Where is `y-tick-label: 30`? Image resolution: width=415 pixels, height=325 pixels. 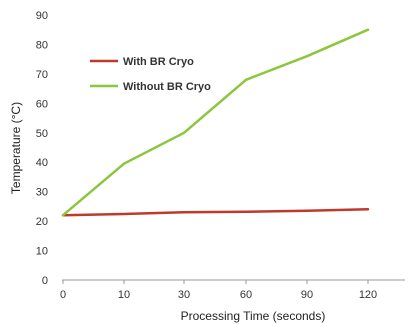 y-tick-label: 30 is located at coordinates (42, 193).